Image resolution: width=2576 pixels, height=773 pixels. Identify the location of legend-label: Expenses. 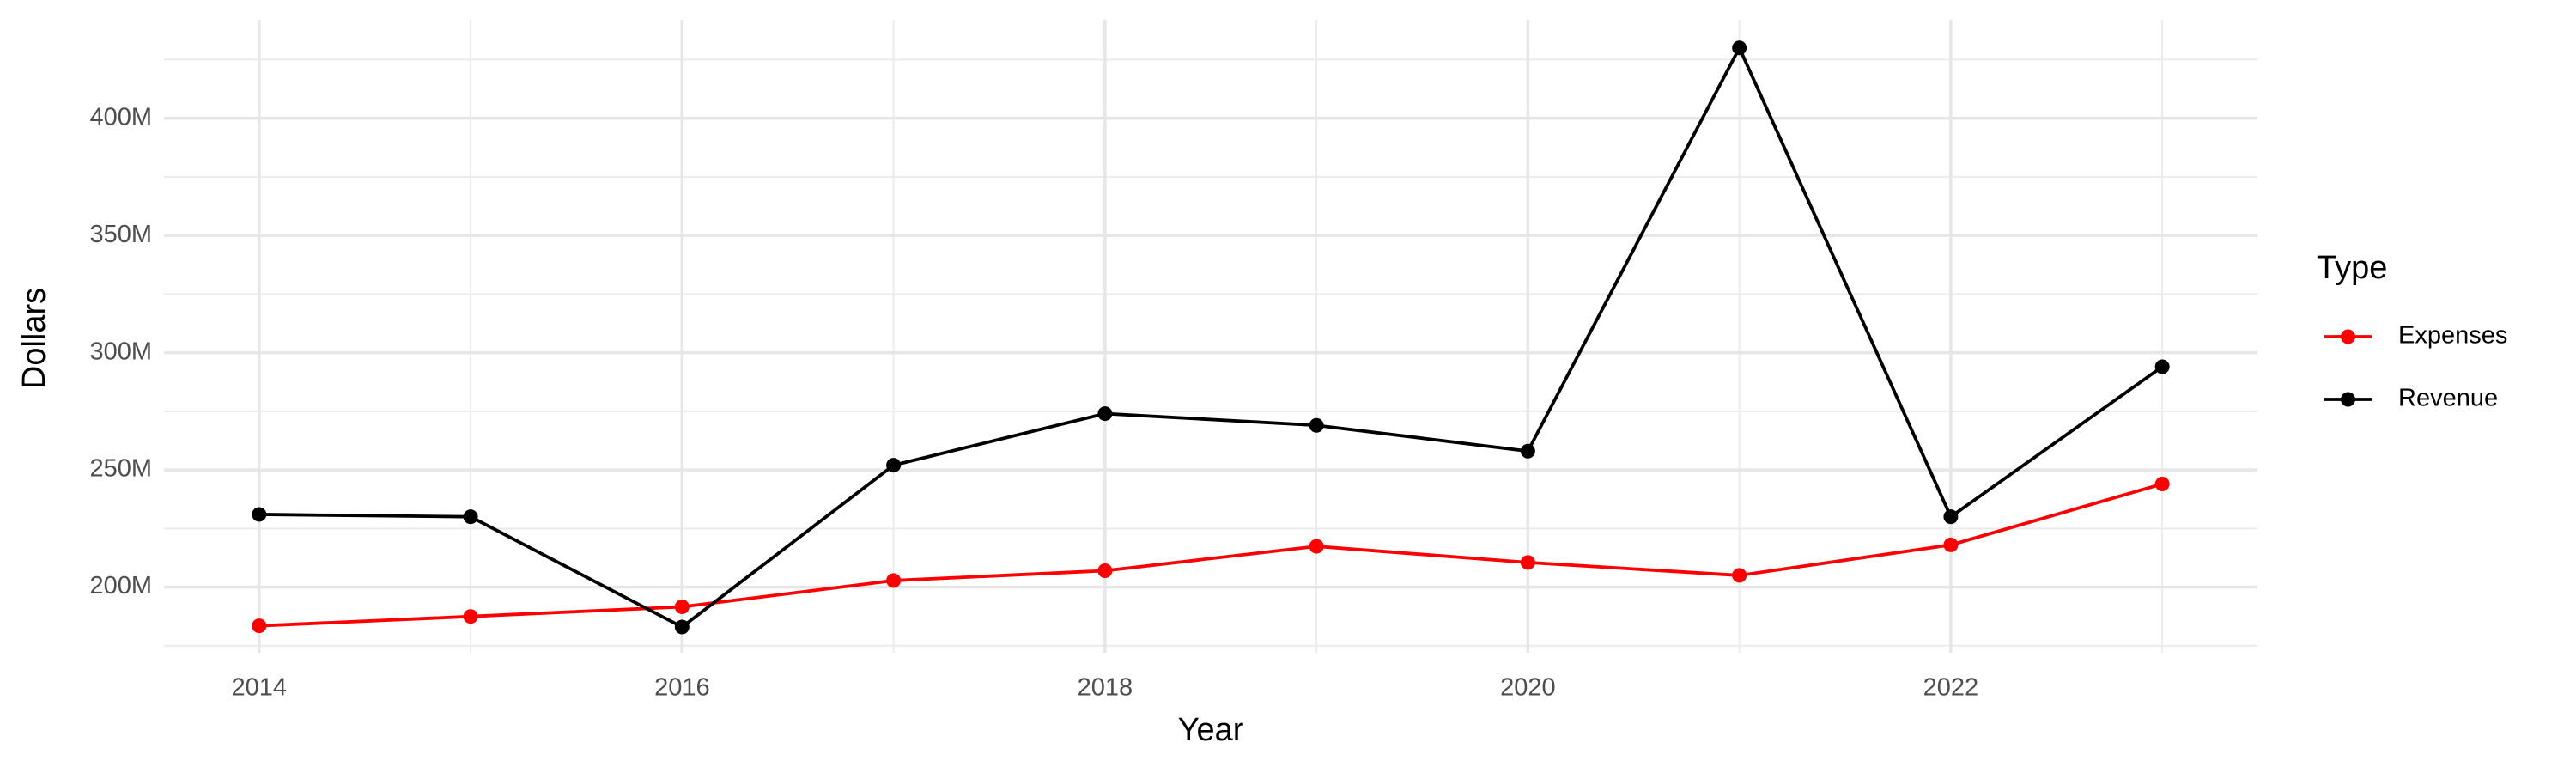
(2452, 336).